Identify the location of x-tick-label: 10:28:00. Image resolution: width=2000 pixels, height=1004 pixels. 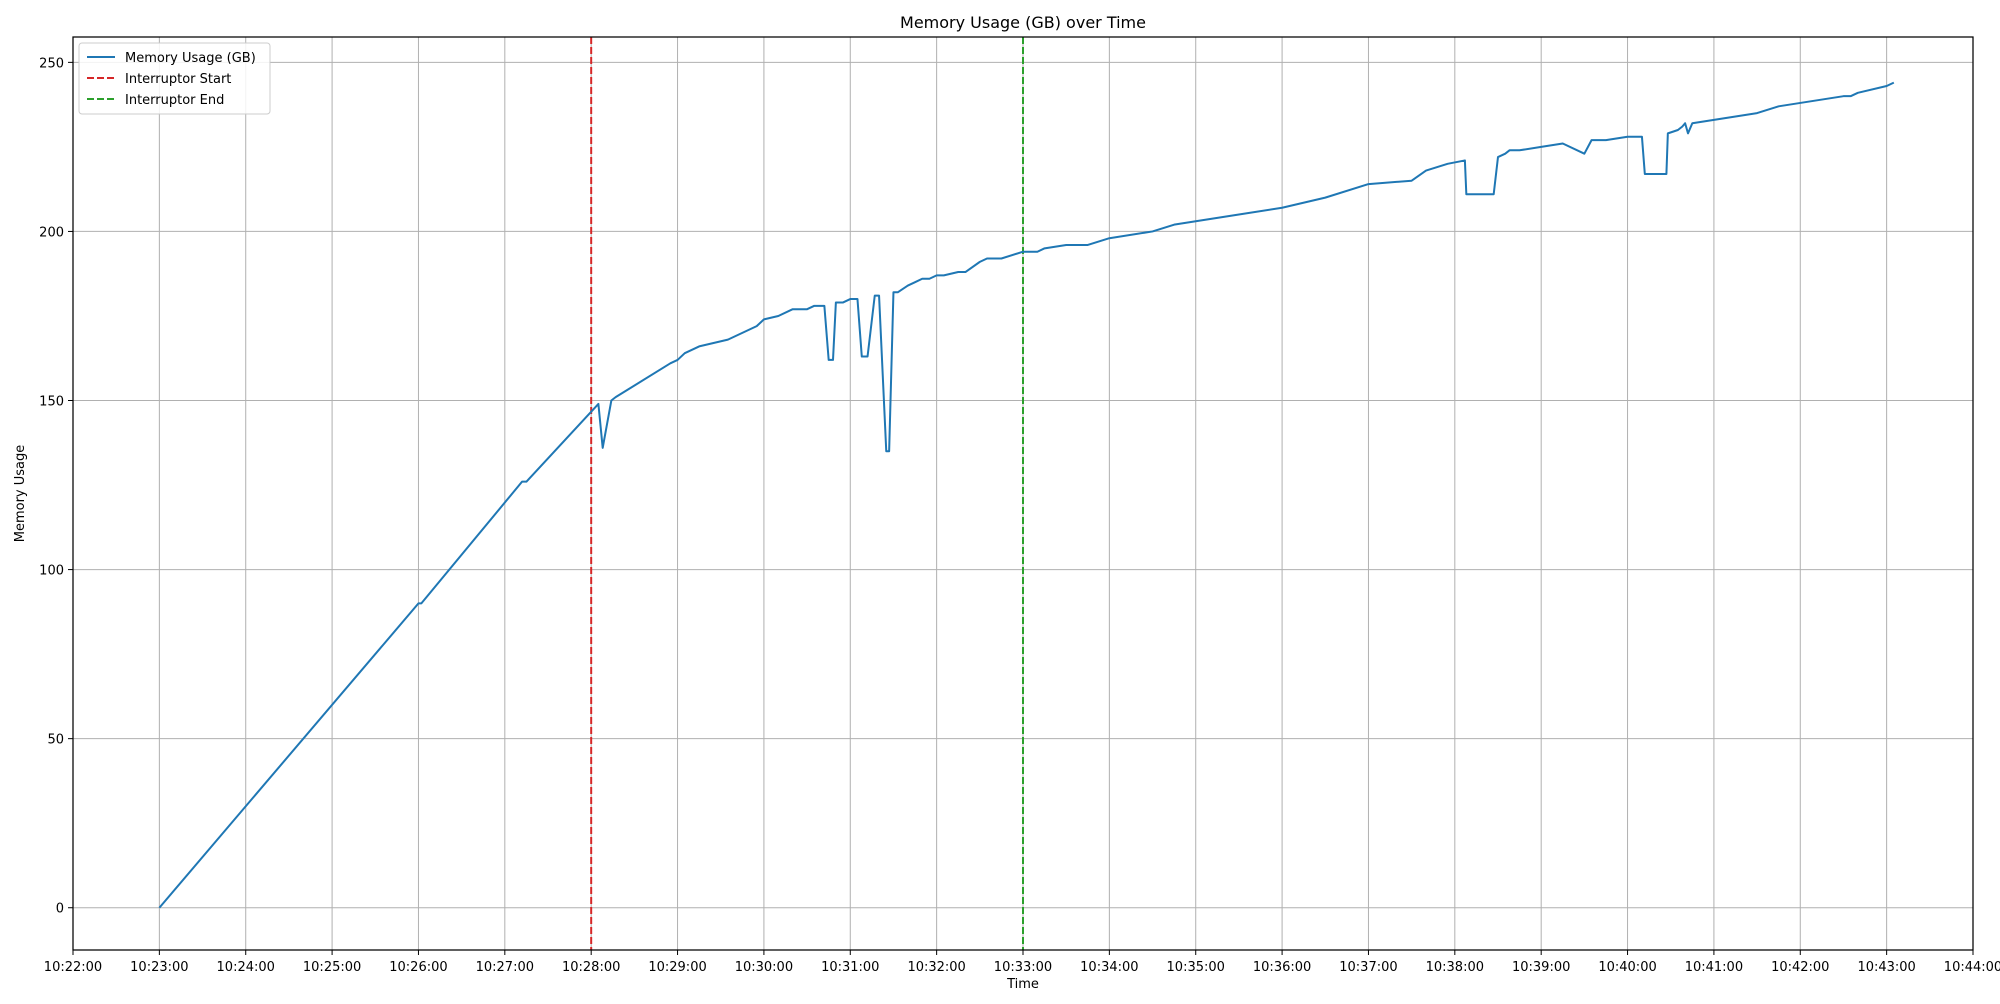
(591, 967).